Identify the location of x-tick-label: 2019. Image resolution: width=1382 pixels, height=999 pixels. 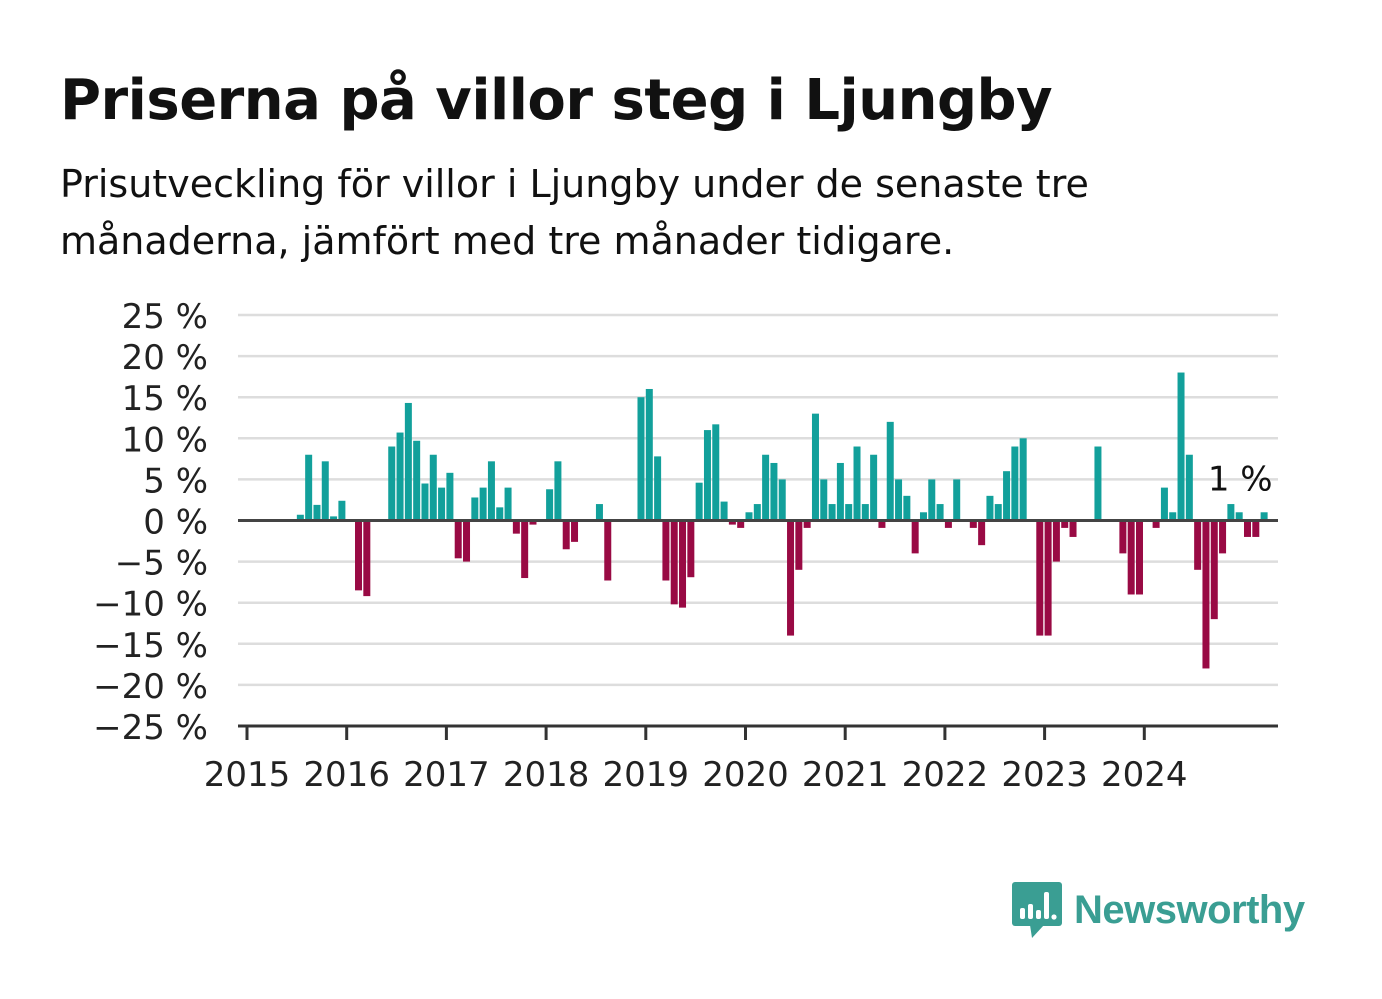
(646, 775).